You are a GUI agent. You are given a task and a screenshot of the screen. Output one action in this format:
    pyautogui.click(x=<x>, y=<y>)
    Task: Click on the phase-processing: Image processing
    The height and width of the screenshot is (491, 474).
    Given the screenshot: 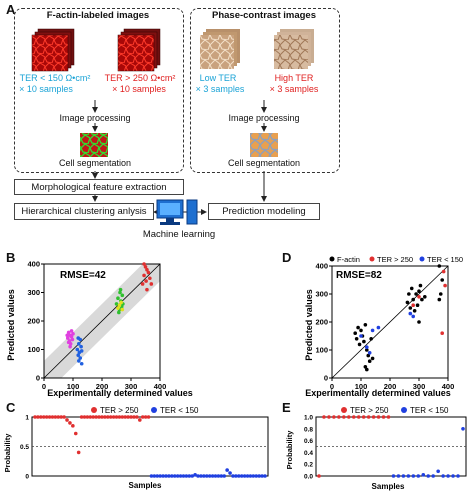 What is the action you would take?
    pyautogui.click(x=264, y=118)
    